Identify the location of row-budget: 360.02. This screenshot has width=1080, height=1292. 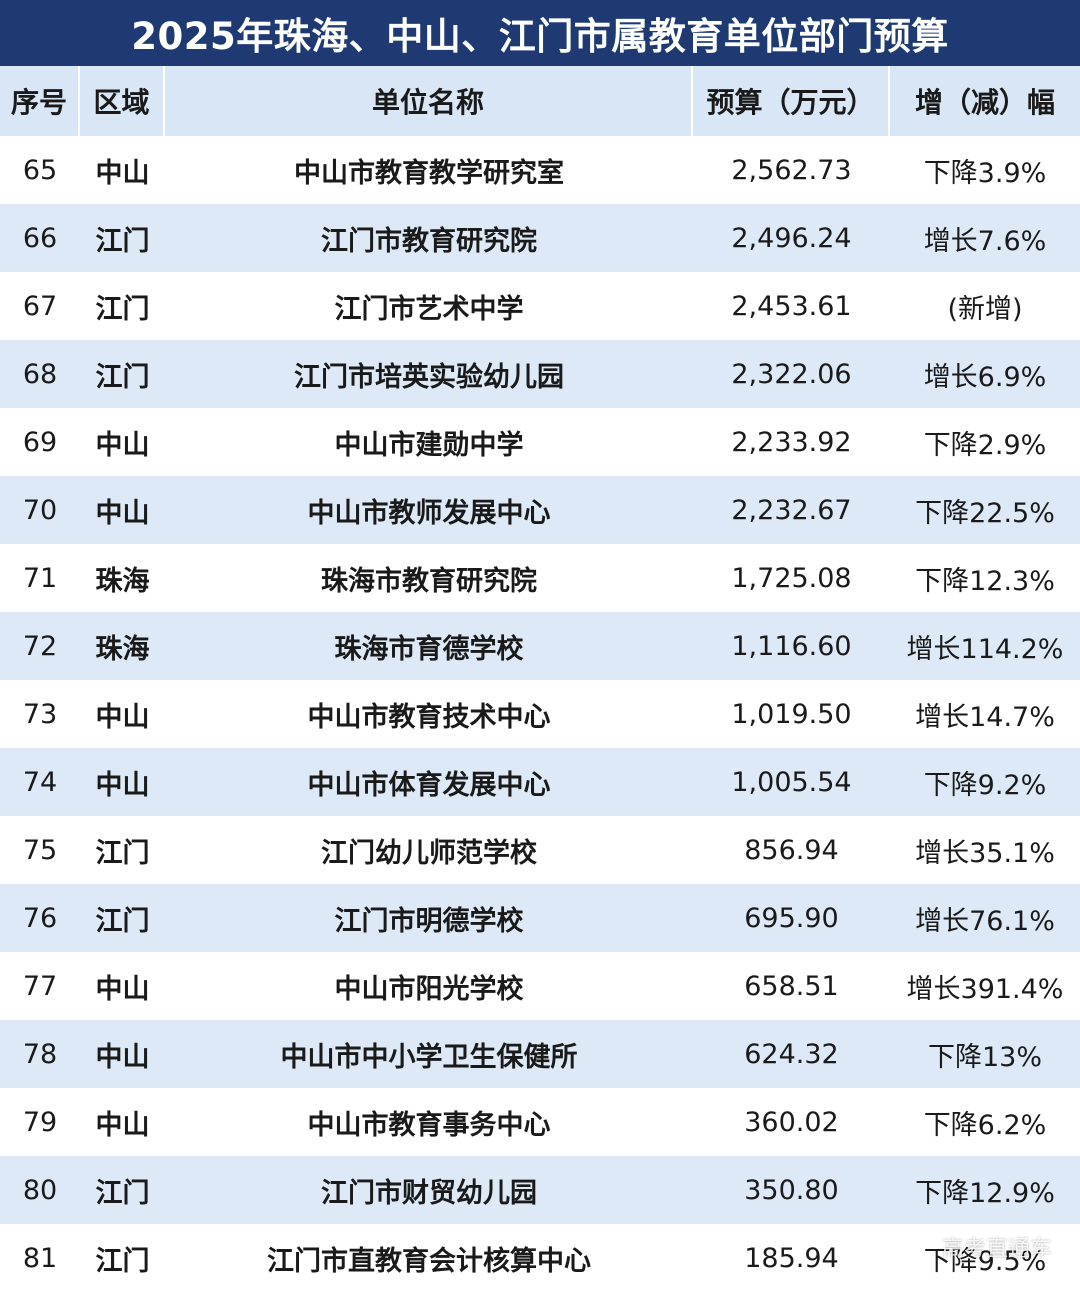
(791, 1122).